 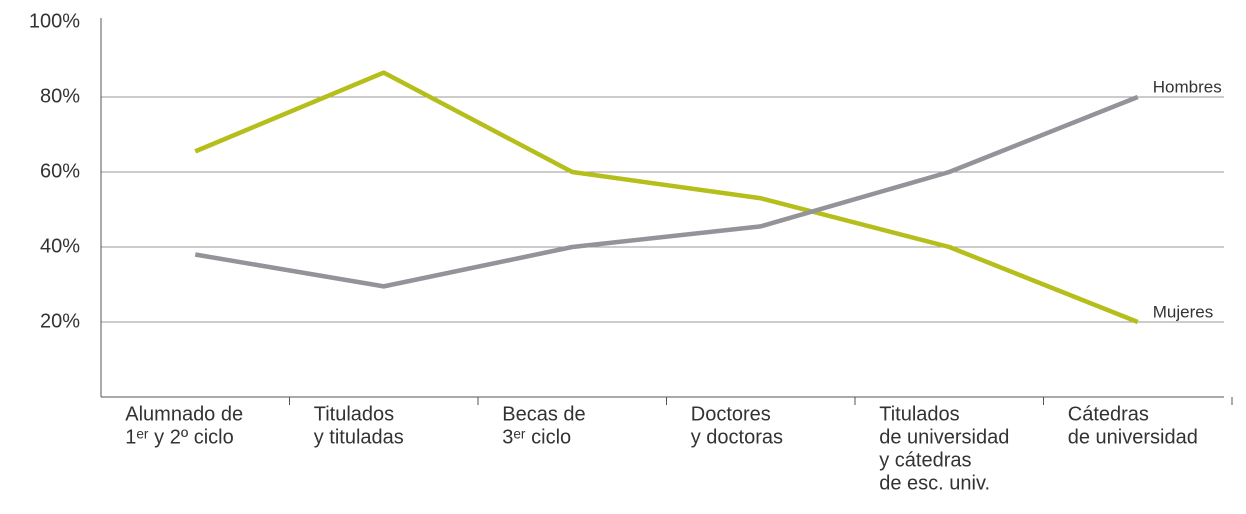 What do you see at coordinates (934, 483) in the screenshot?
I see `x-tick-label: de esc. univ.` at bounding box center [934, 483].